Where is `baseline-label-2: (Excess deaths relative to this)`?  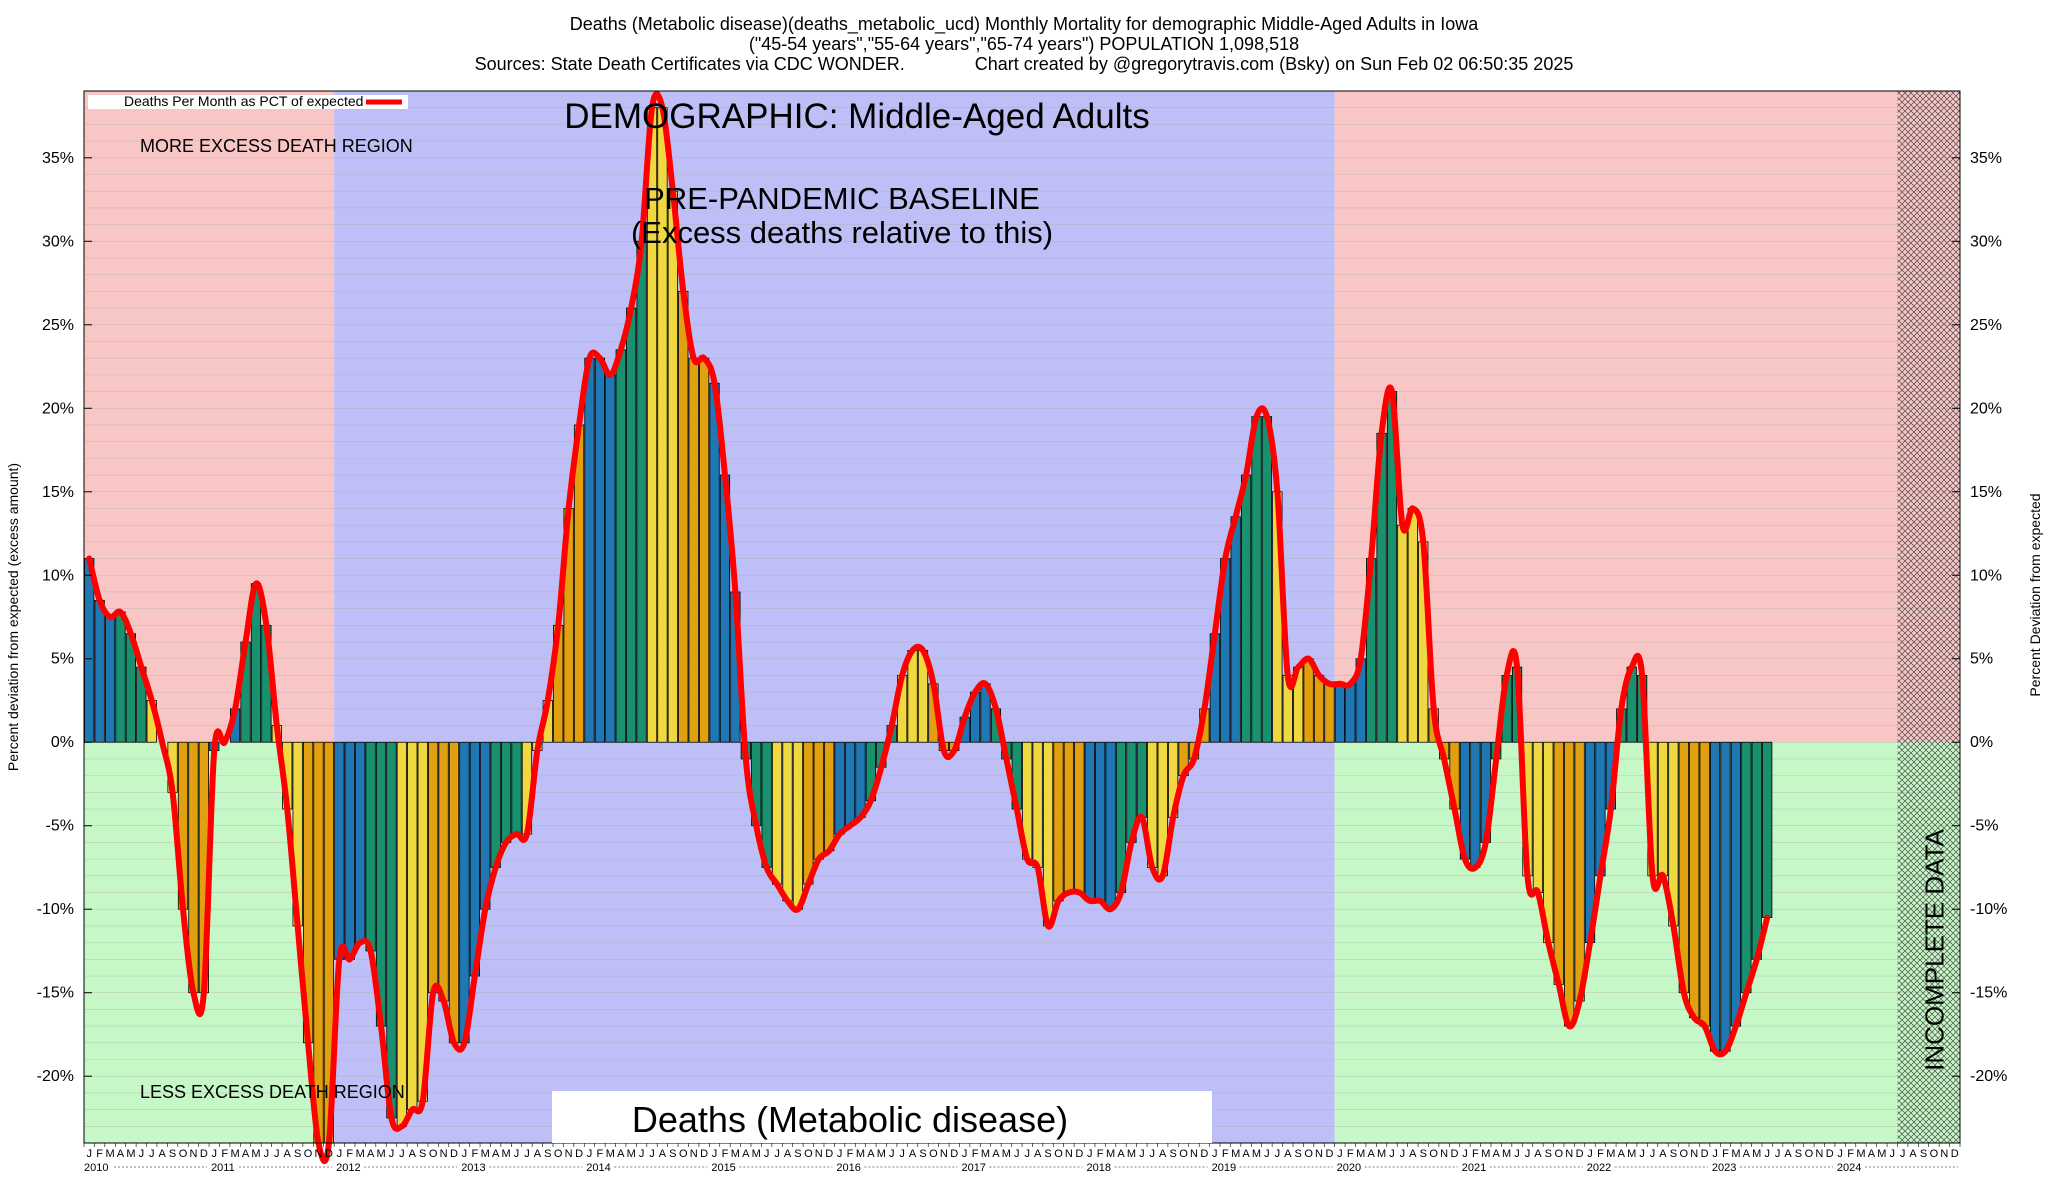
baseline-label-2: (Excess deaths relative to this) is located at coordinates (842, 232).